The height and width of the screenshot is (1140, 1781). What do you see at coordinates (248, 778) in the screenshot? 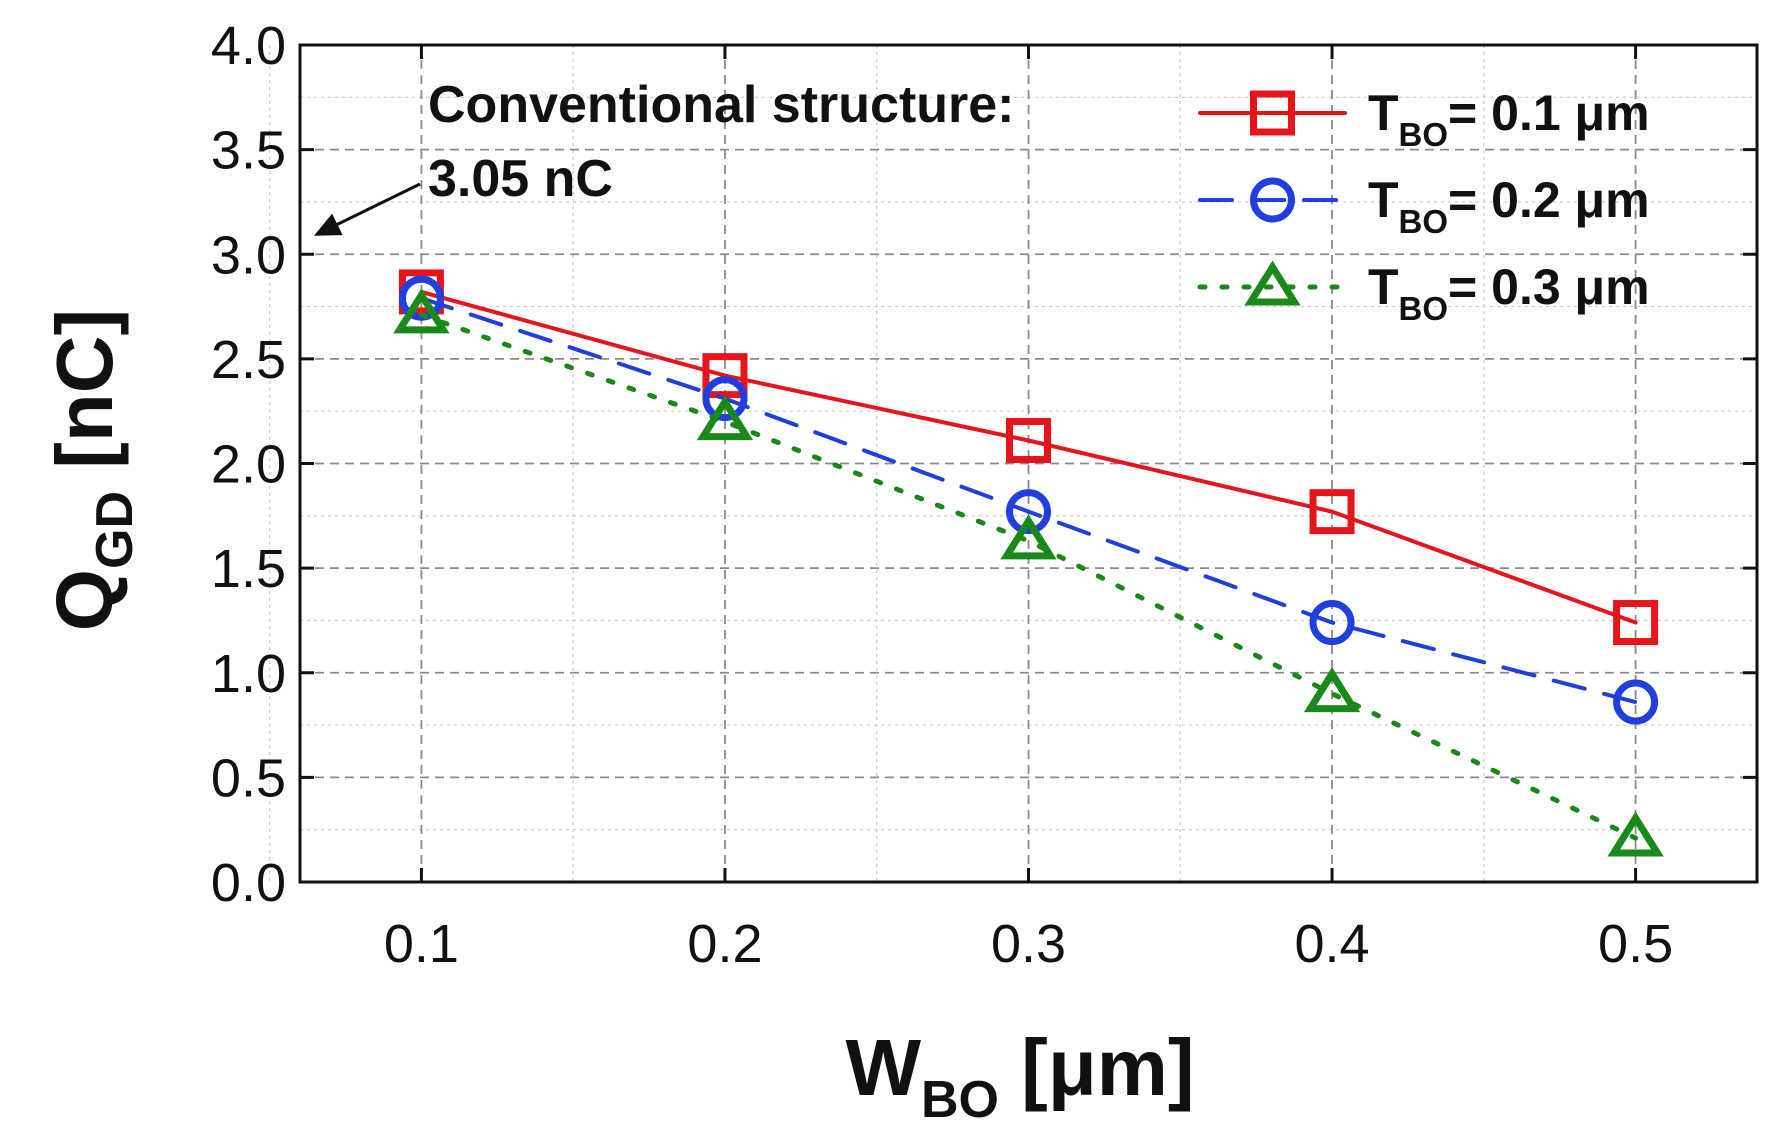
I see `y-tick-label: 0.5` at bounding box center [248, 778].